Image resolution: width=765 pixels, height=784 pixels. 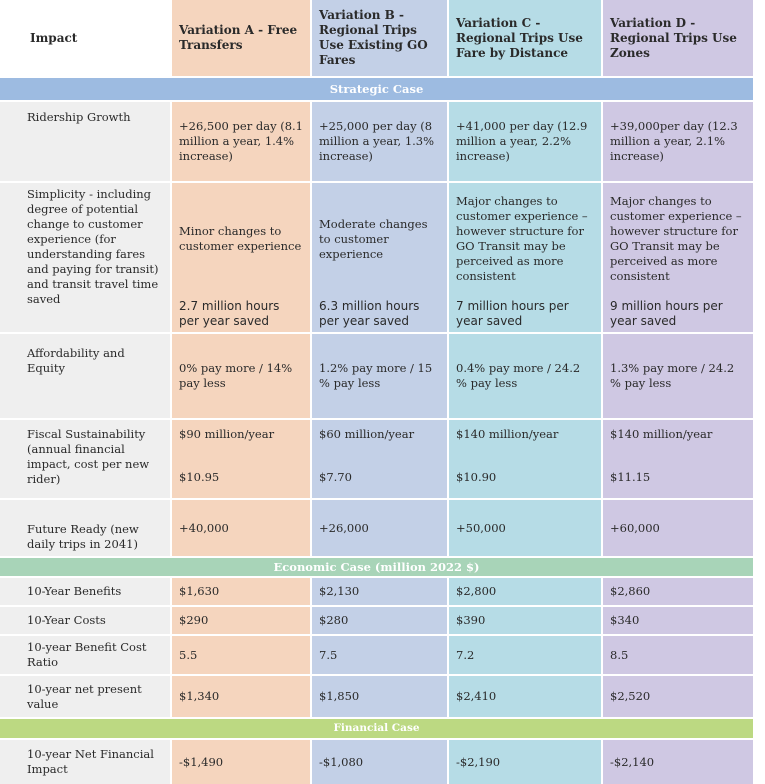 I want to click on fiscal-variation-b: $60 million/year $7.70, so click(x=379, y=459).